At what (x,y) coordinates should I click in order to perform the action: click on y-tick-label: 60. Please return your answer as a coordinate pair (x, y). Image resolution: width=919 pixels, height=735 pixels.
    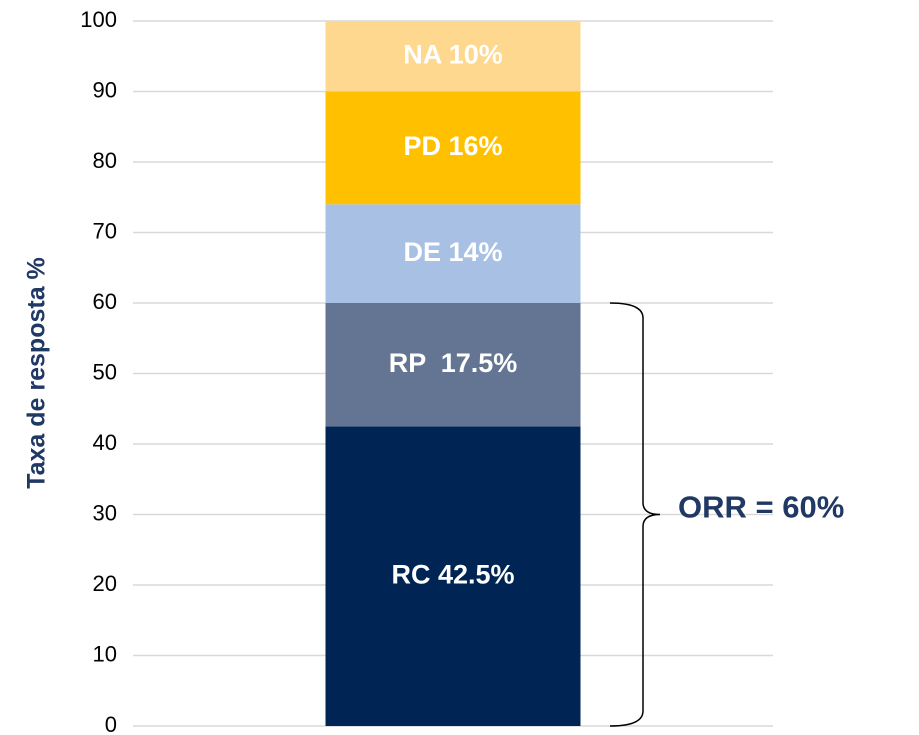
    Looking at the image, I should click on (105, 301).